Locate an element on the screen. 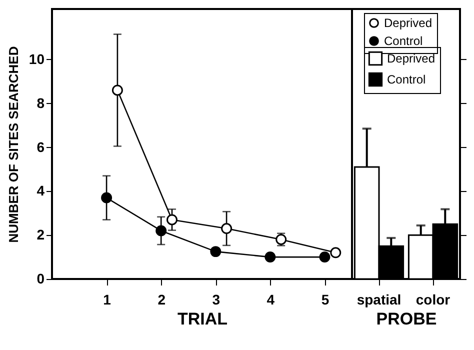  x-axis-title: TRIAL is located at coordinates (202, 319).